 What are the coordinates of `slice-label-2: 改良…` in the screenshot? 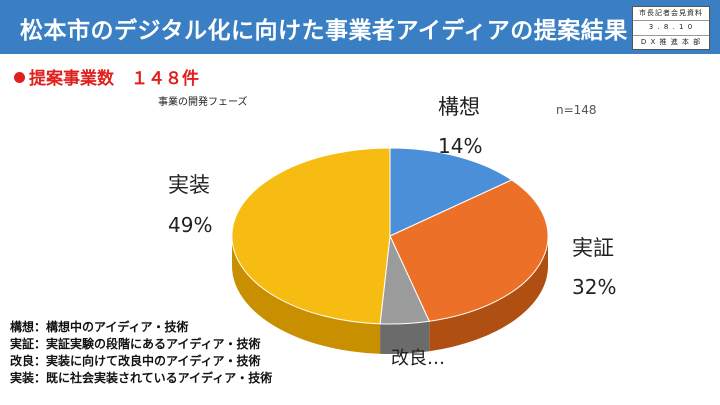 It's located at (418, 358).